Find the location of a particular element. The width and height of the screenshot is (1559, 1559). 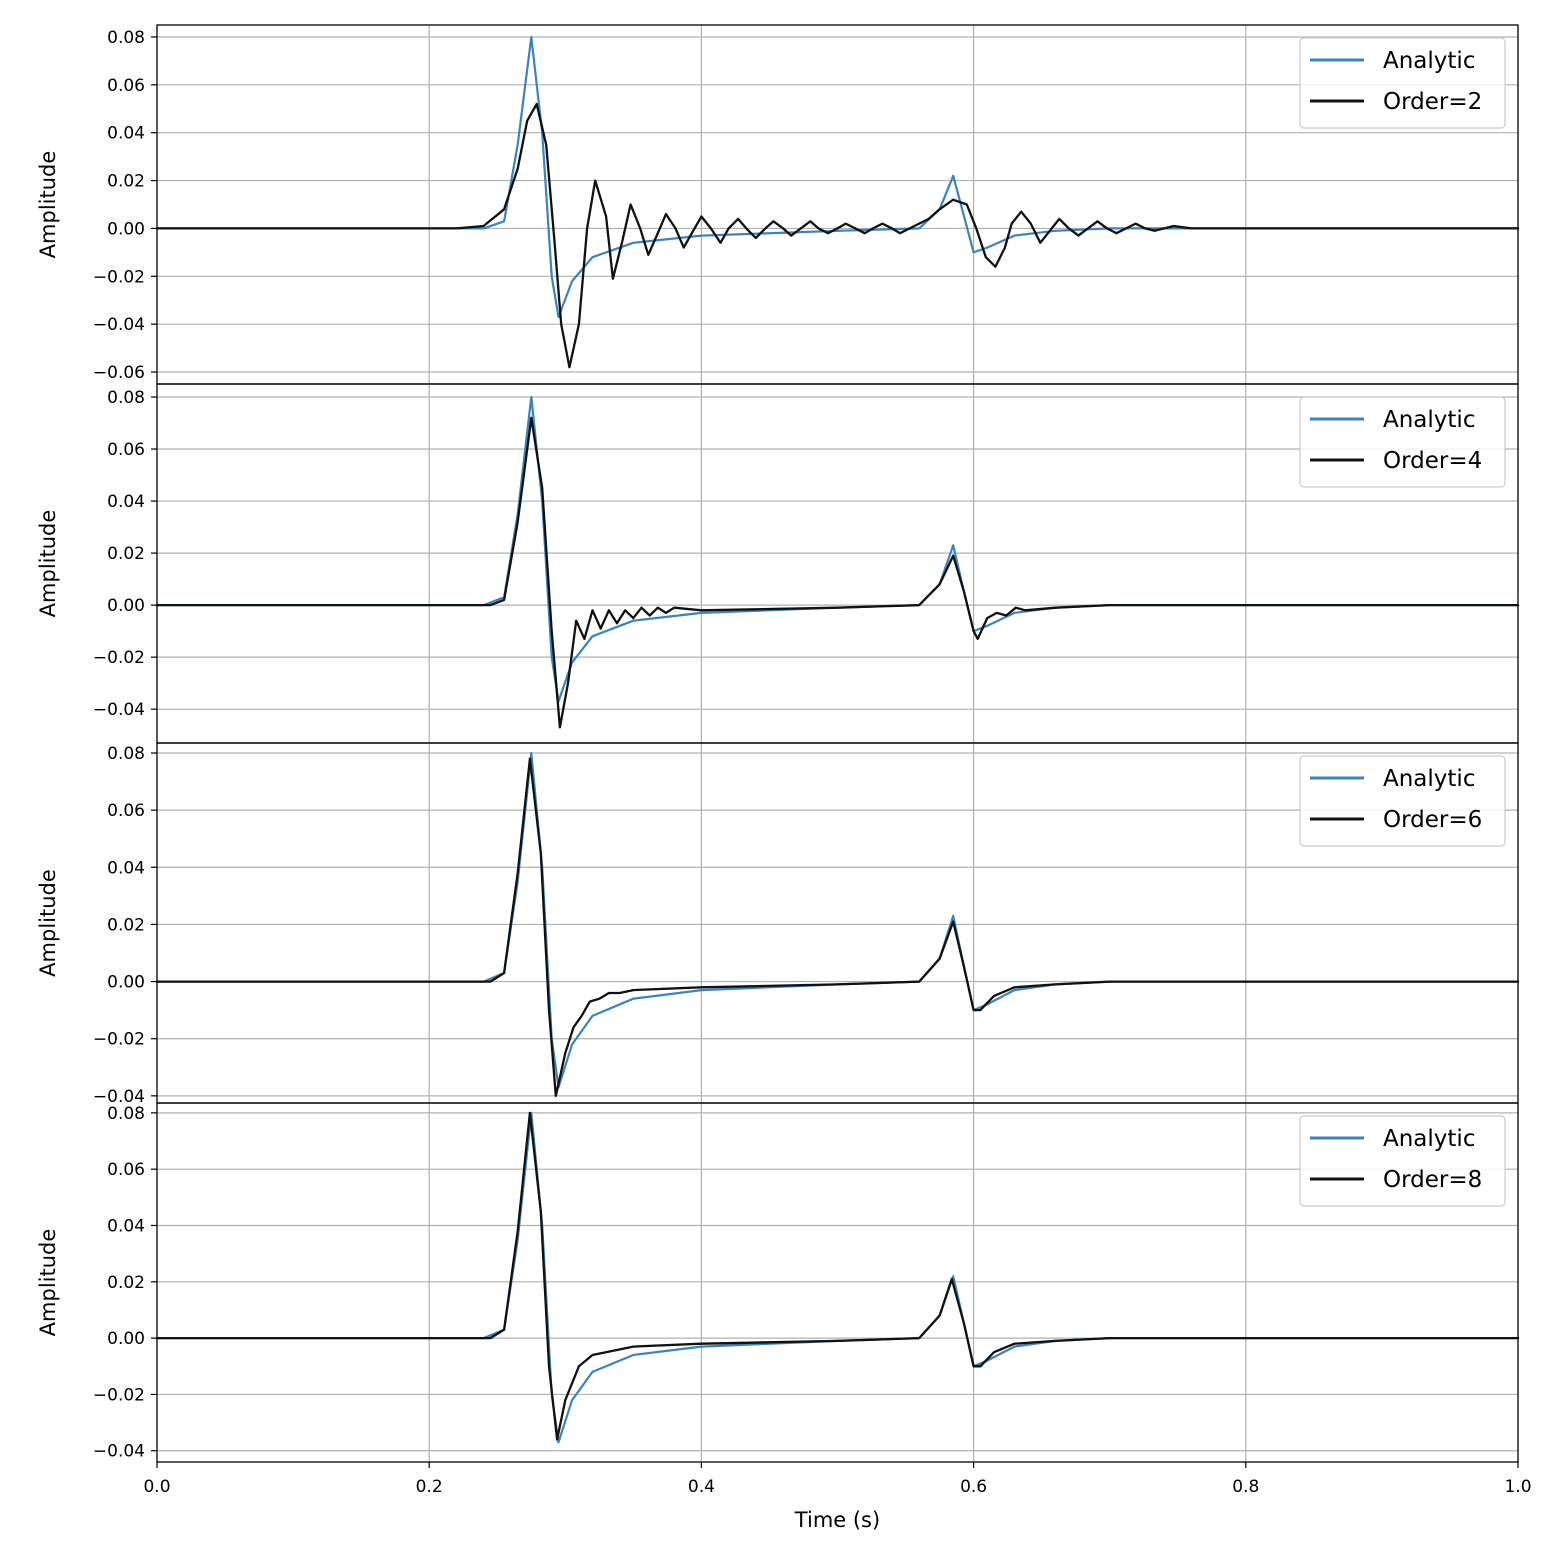

series-line-order is located at coordinates (837, 235).